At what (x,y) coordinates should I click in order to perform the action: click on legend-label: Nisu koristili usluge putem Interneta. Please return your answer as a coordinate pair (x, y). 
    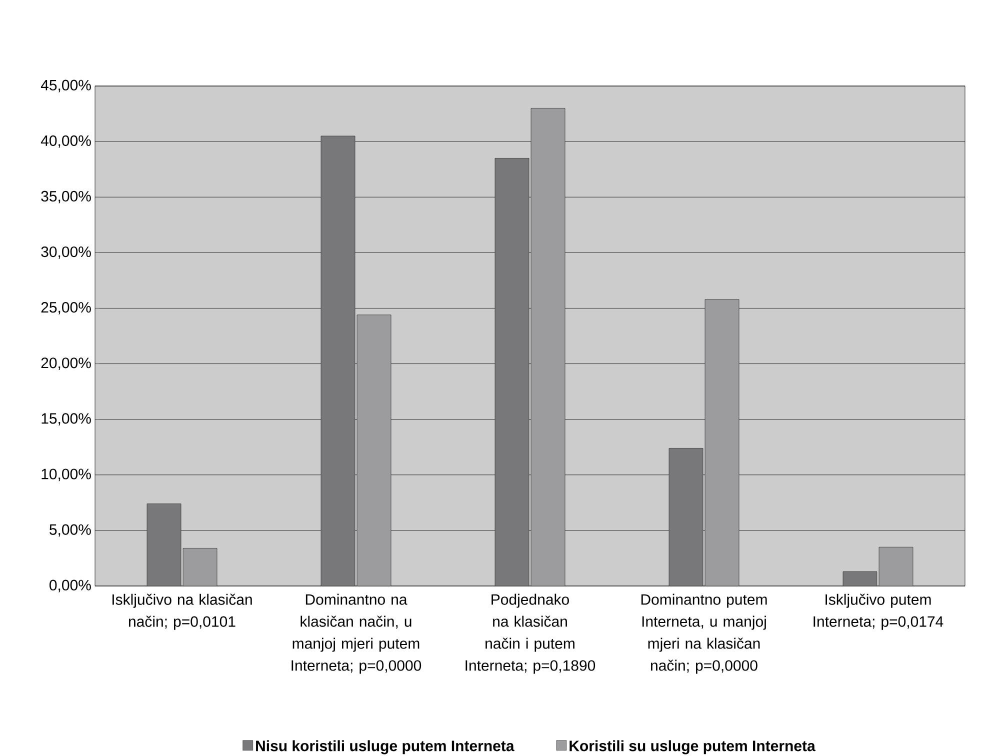
    Looking at the image, I should click on (385, 747).